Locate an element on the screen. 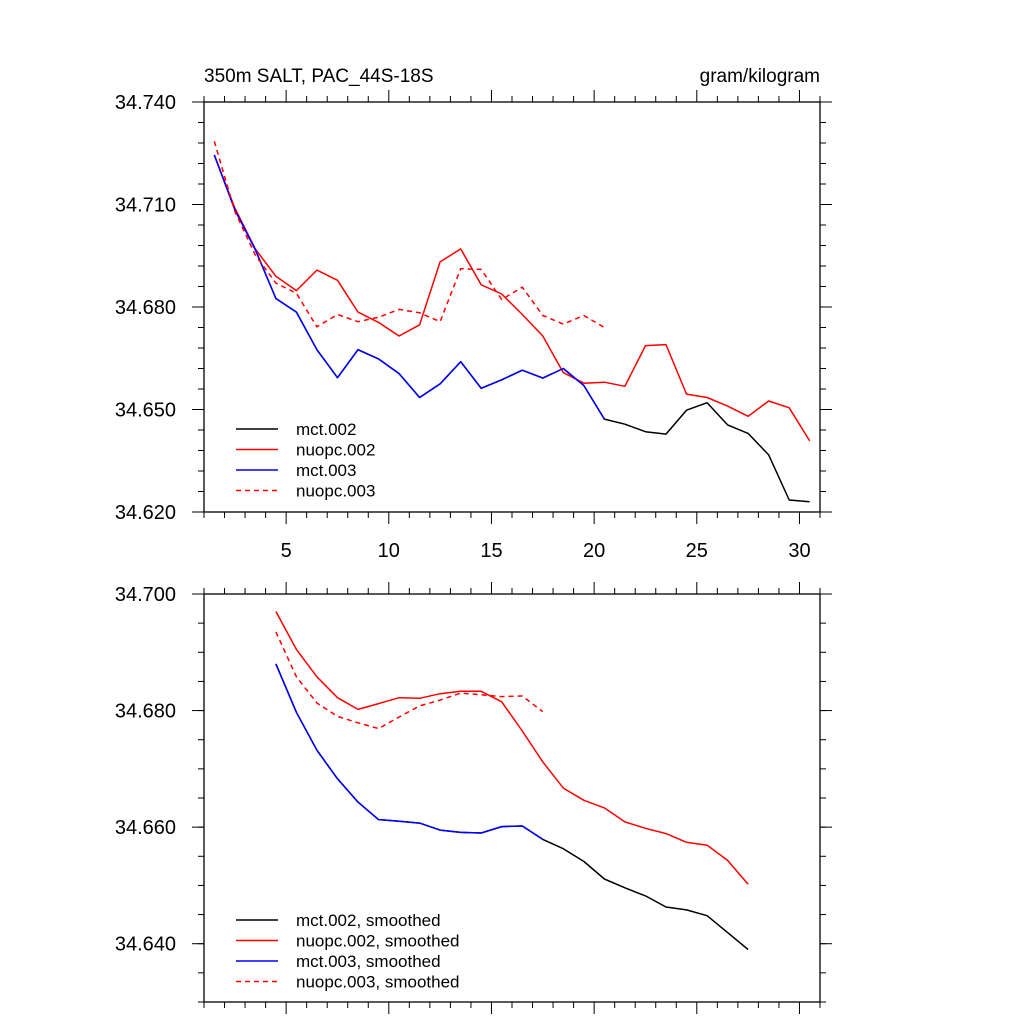 The width and height of the screenshot is (1024, 1024). chart-bottom-legend-label-1: nuopc.002, smoothed is located at coordinates (378, 941).